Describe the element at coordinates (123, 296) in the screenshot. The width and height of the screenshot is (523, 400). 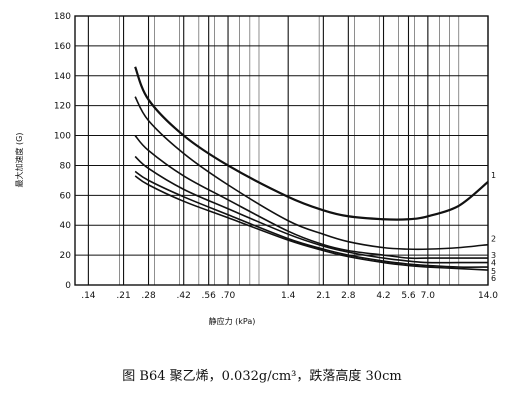
I see `x-tick-label: .21` at that location.